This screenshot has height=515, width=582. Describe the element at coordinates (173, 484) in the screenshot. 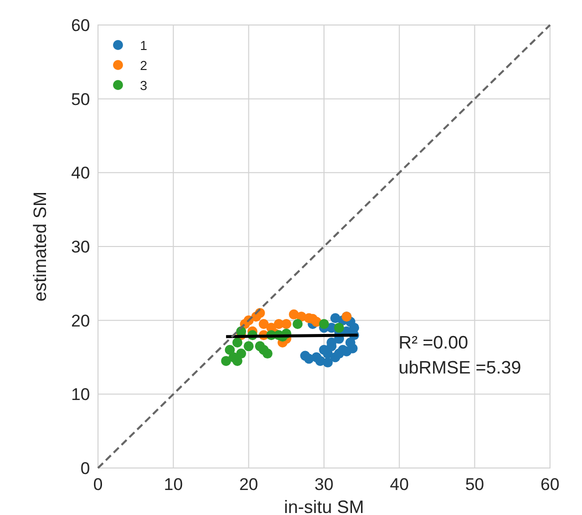

I see `x-tick-label: 10` at that location.